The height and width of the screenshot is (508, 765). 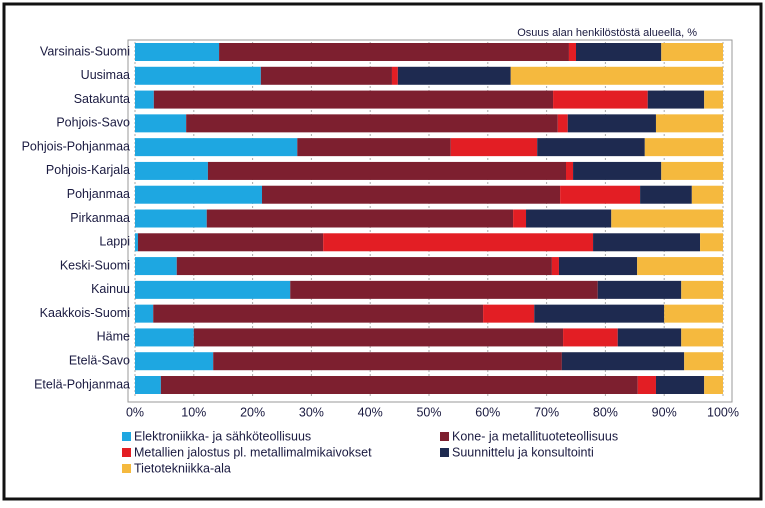 What do you see at coordinates (95, 265) in the screenshot?
I see `y-tick-label: Keski-Suomi` at bounding box center [95, 265].